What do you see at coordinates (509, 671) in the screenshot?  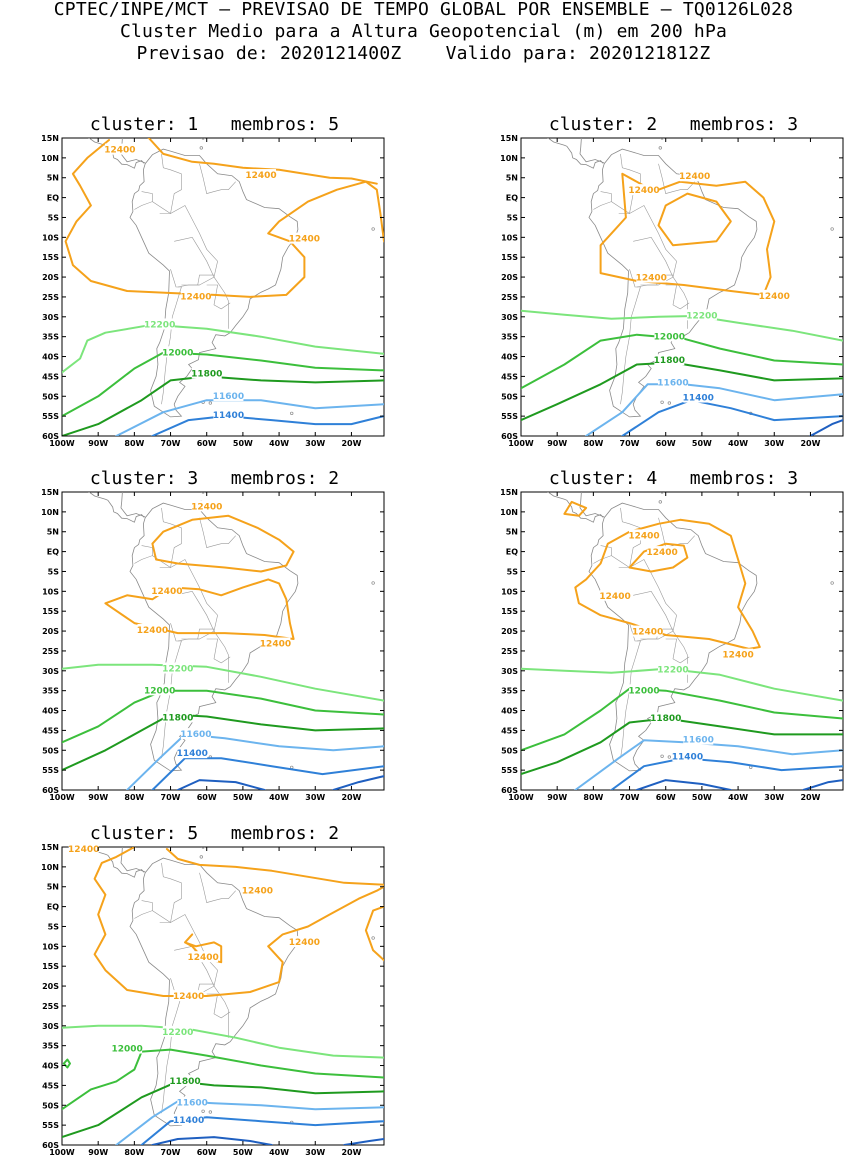 I see `lat-label: 30S` at bounding box center [509, 671].